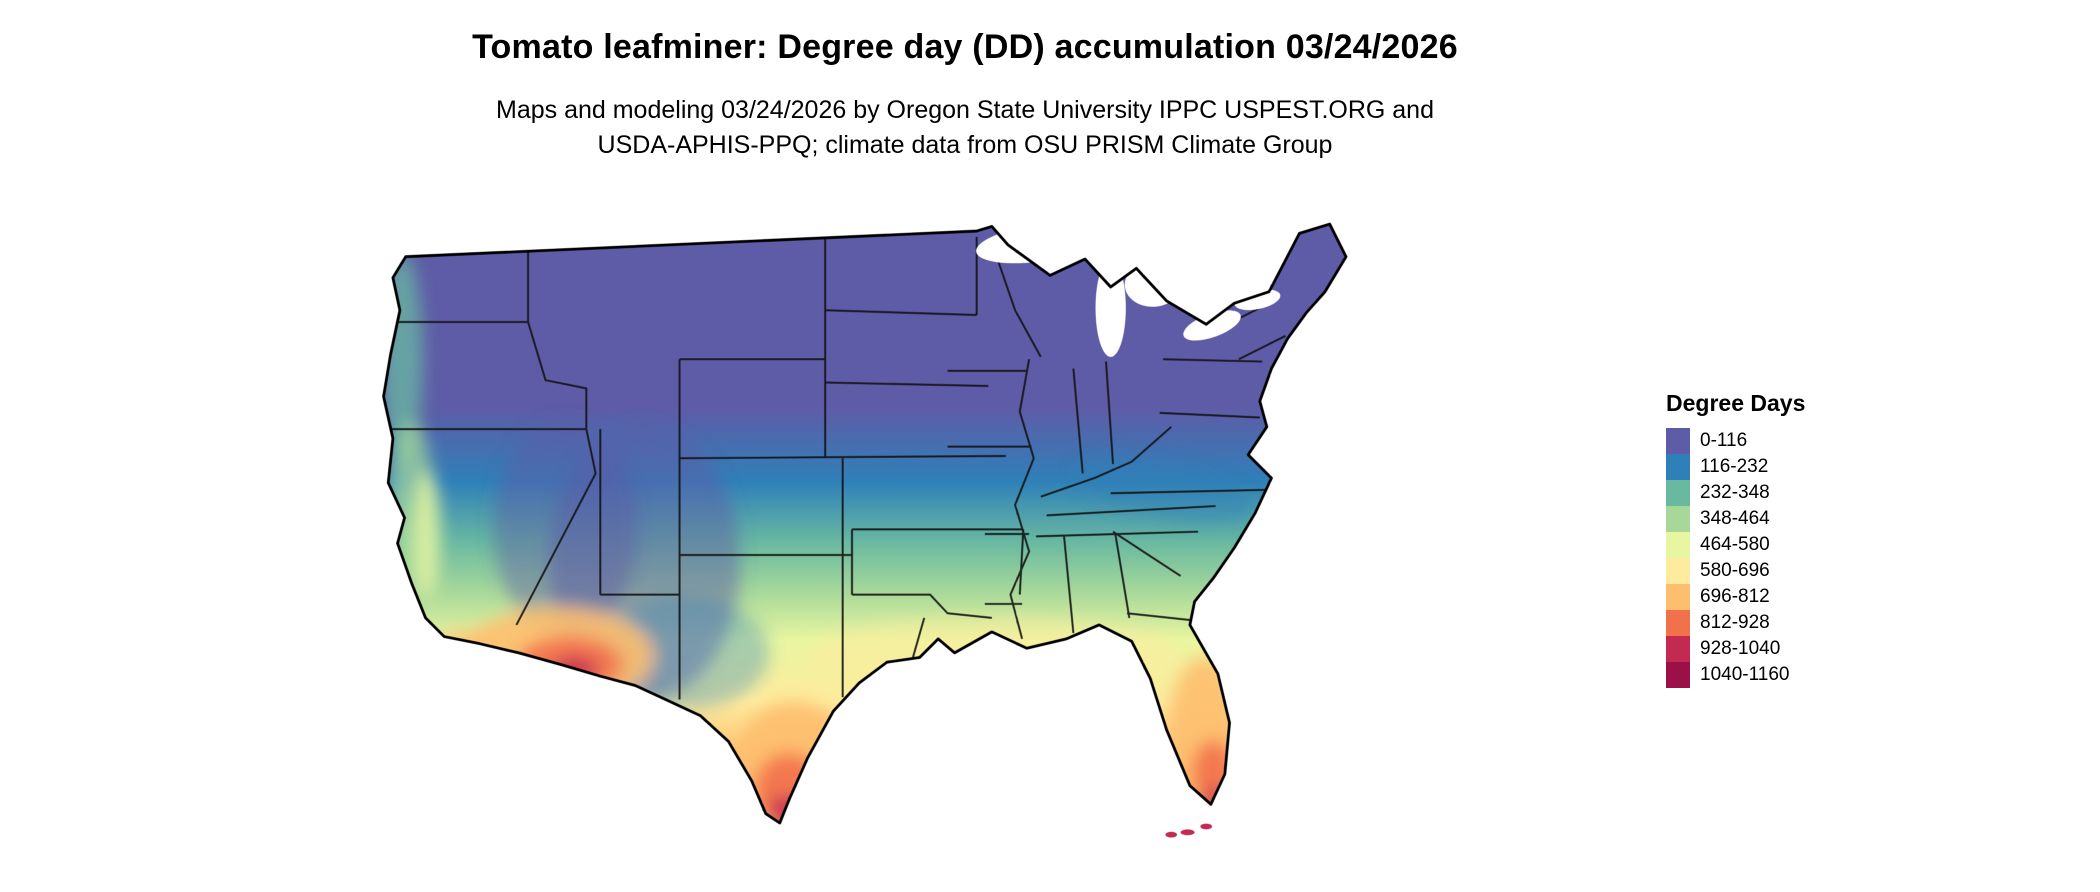  I want to click on legend-item: 580-696, so click(1735, 571).